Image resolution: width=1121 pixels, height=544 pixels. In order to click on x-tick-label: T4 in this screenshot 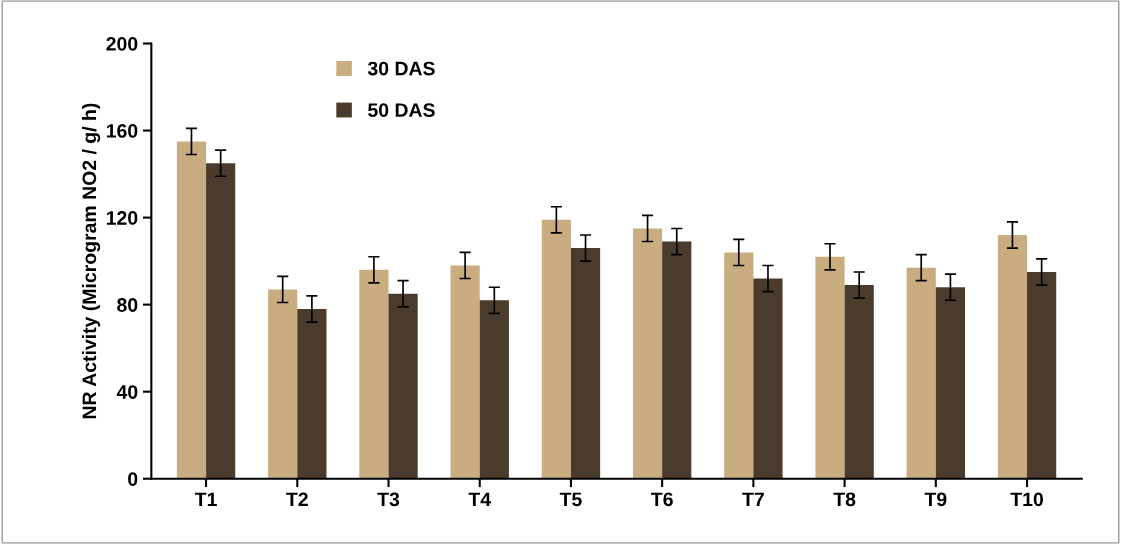, I will do `click(479, 499)`.